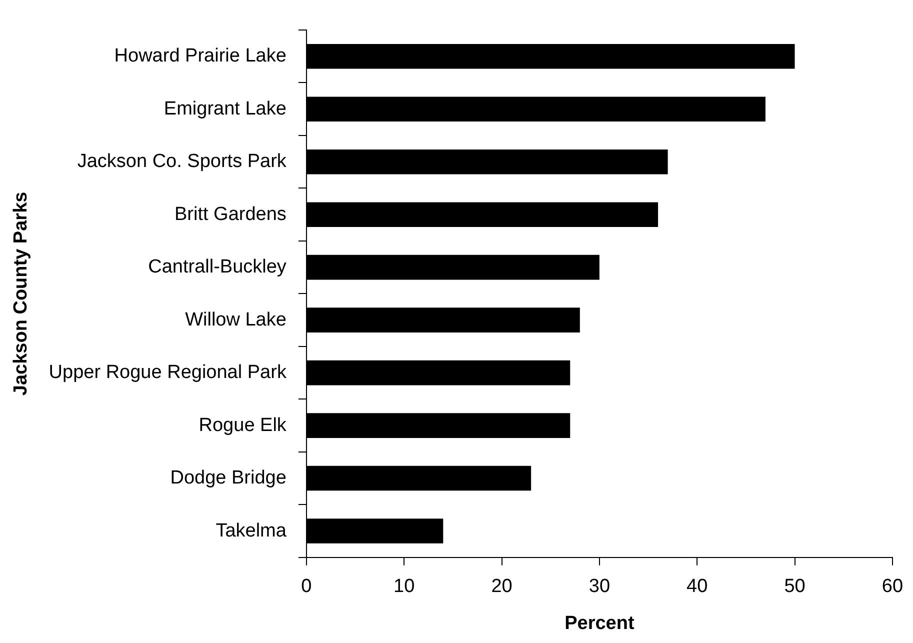  What do you see at coordinates (893, 587) in the screenshot?
I see `x-tick-label: 60` at bounding box center [893, 587].